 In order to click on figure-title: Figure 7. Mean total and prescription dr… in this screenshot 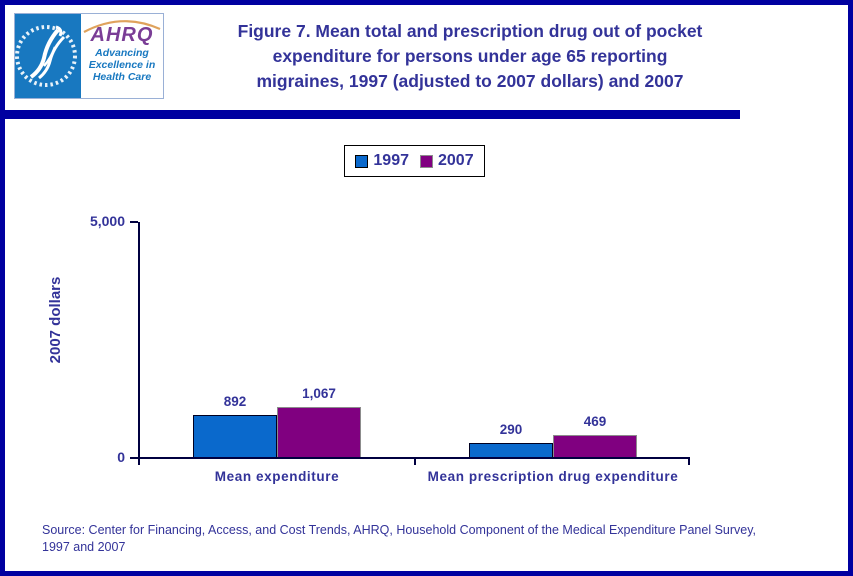, I will do `click(470, 56)`.